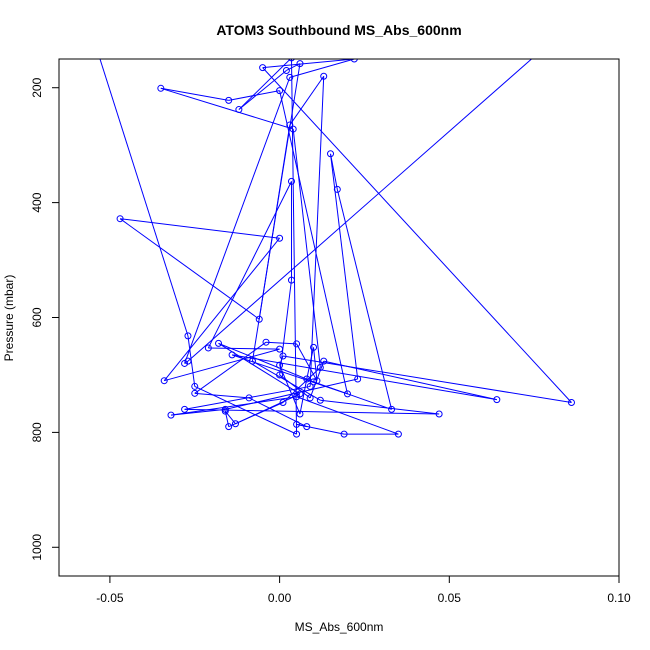 The height and width of the screenshot is (650, 650). What do you see at coordinates (45, 319) in the screenshot?
I see `y-axis: 200 400 600 800 1000` at bounding box center [45, 319].